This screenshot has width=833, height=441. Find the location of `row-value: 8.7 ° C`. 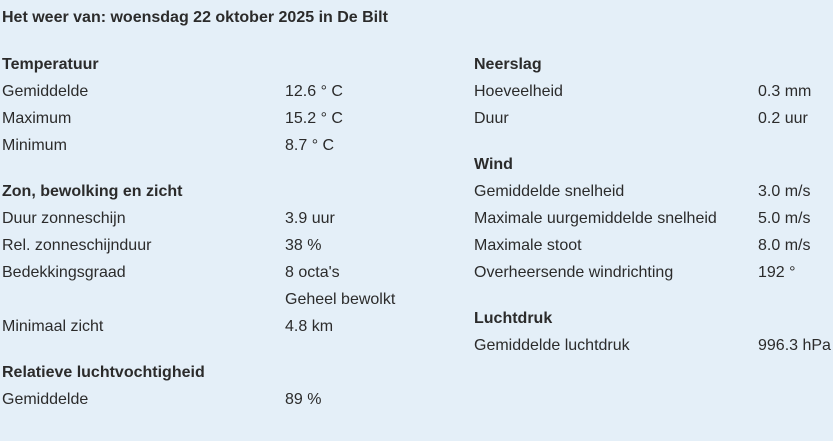

row-value: 8.7 ° C is located at coordinates (310, 145).